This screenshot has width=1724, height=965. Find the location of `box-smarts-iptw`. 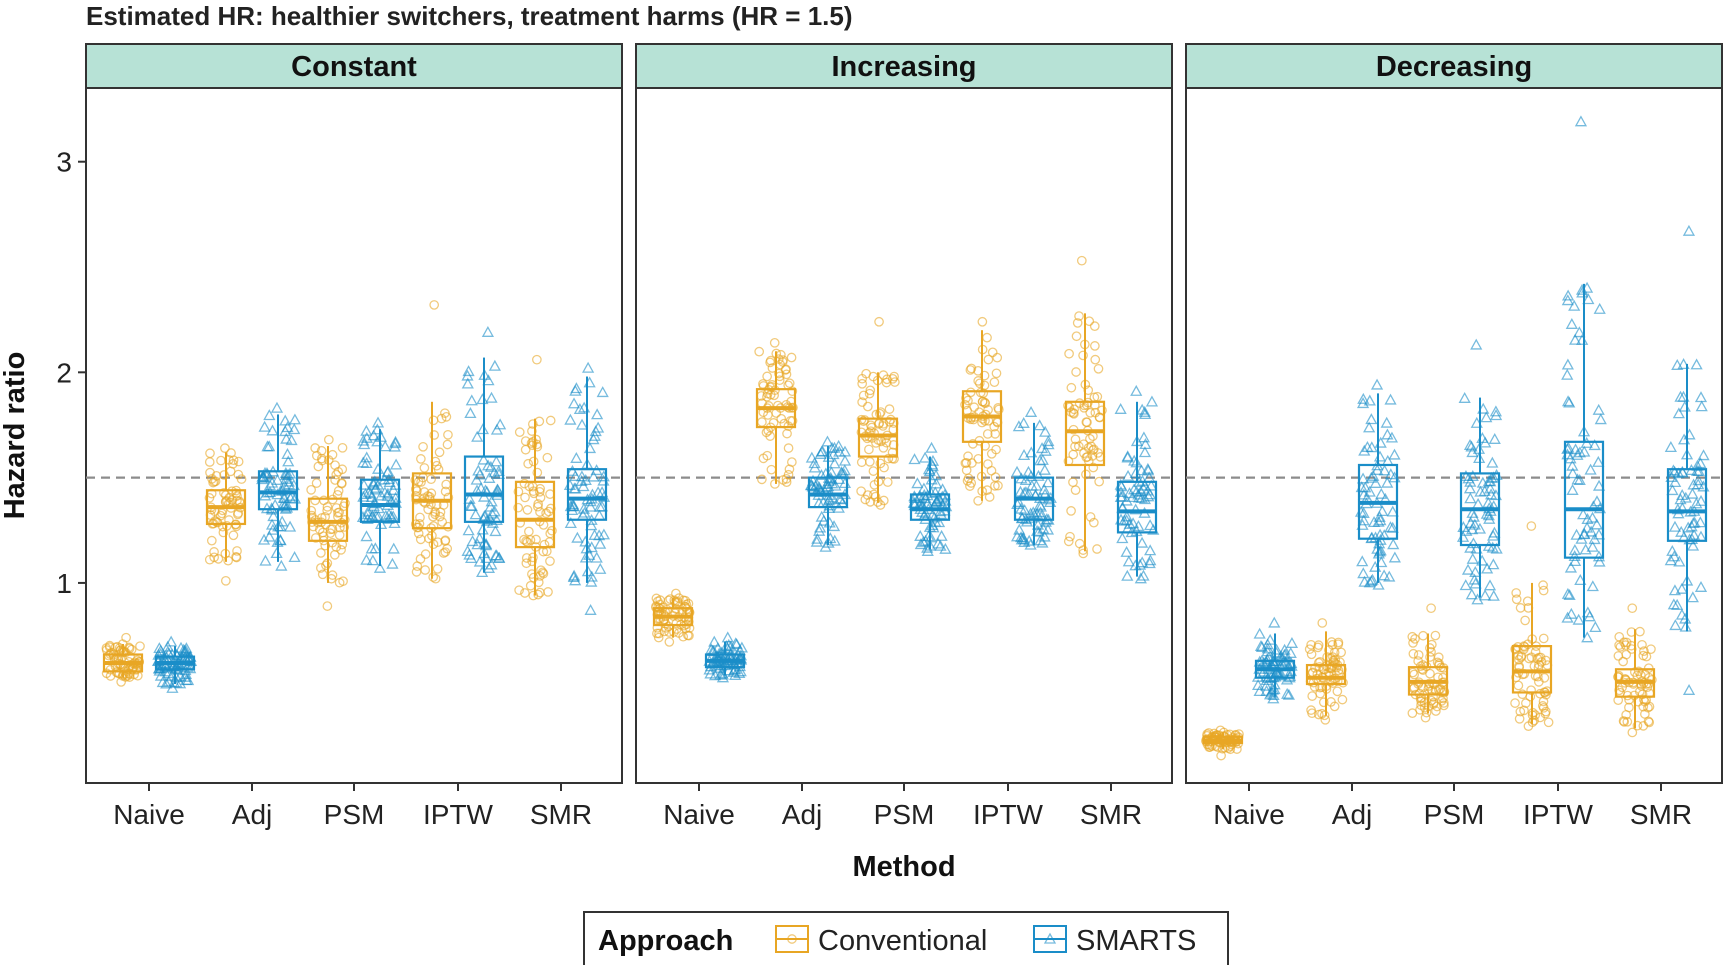

box-smarts-iptw is located at coordinates (1033, 477).